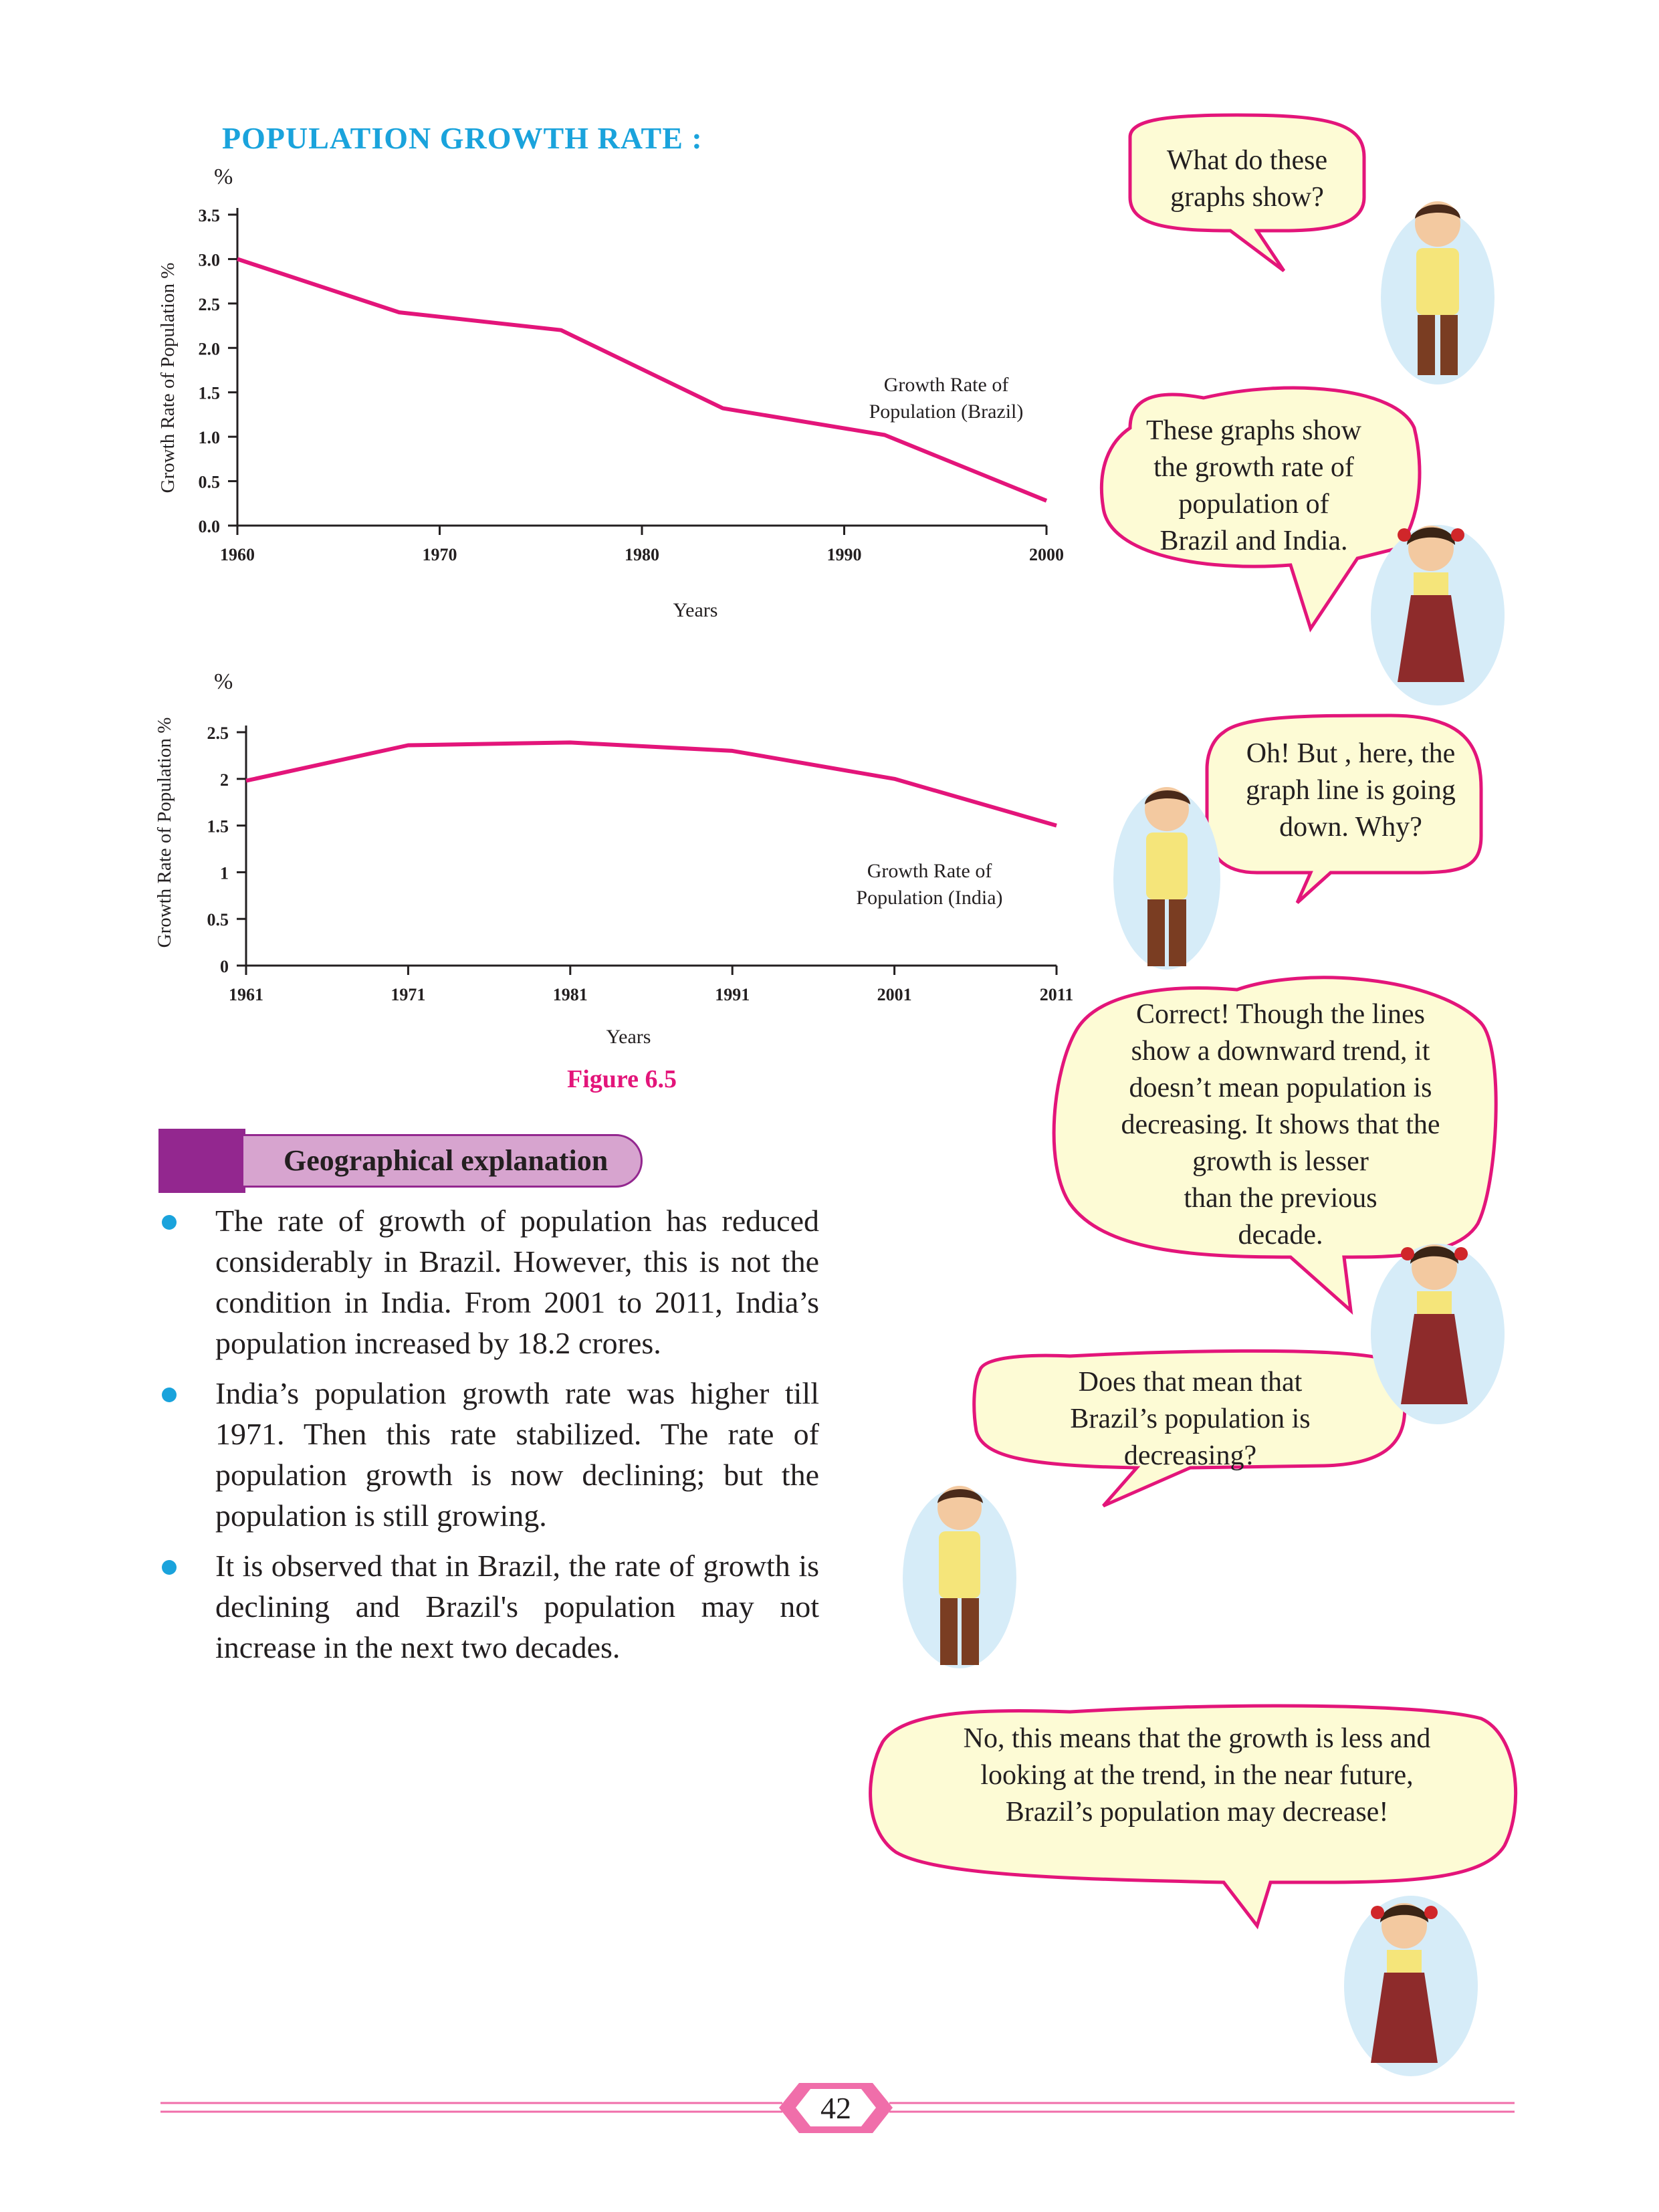  I want to click on geo-explanation-header: Geographical explanation, so click(402, 1161).